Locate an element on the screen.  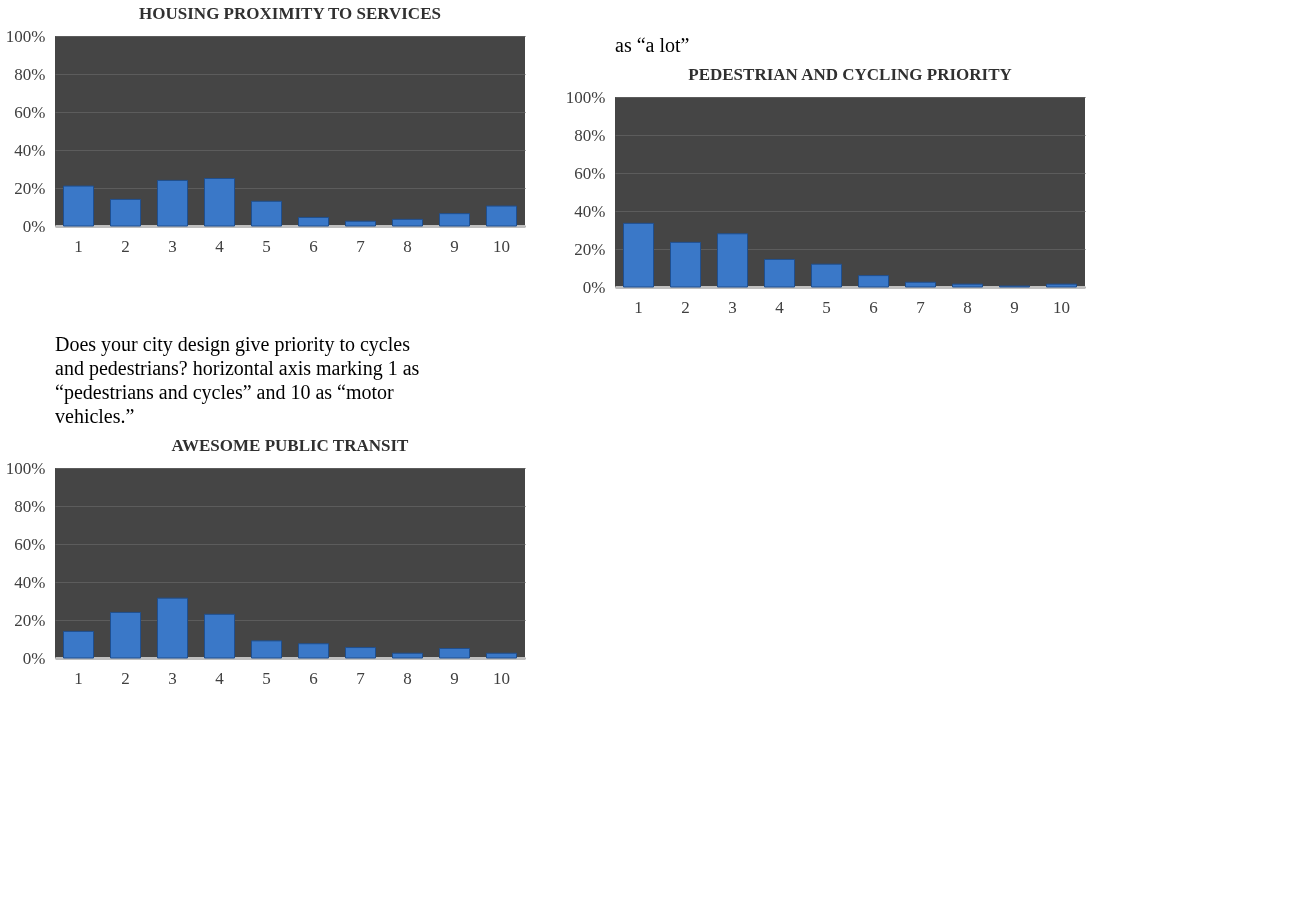
chart-title: AWESOME PUBLIC TRANSIT is located at coordinates (290, 445).